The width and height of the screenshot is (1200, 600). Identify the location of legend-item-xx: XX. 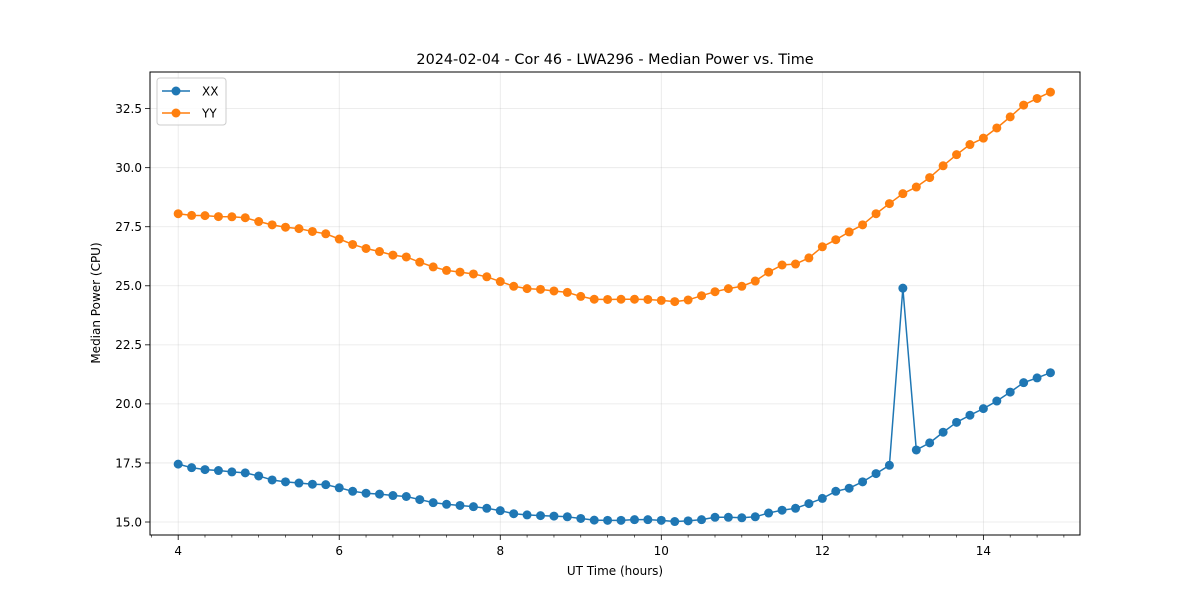
(190, 91).